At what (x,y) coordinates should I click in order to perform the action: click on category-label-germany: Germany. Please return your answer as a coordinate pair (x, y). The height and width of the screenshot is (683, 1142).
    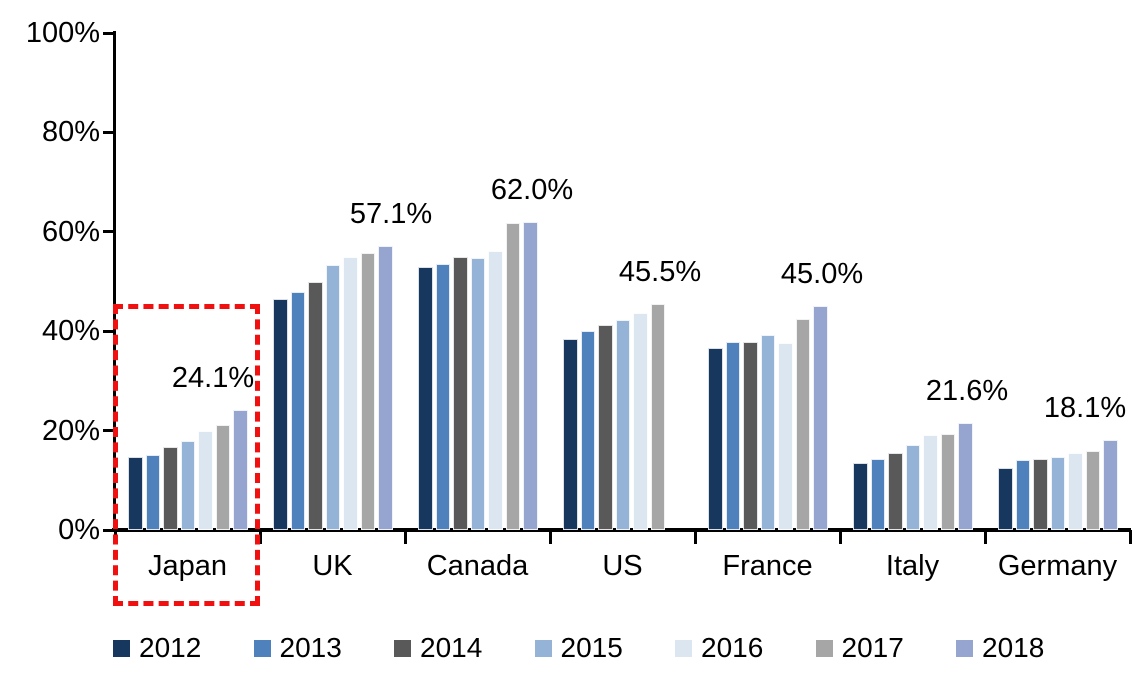
    Looking at the image, I should click on (1057, 566).